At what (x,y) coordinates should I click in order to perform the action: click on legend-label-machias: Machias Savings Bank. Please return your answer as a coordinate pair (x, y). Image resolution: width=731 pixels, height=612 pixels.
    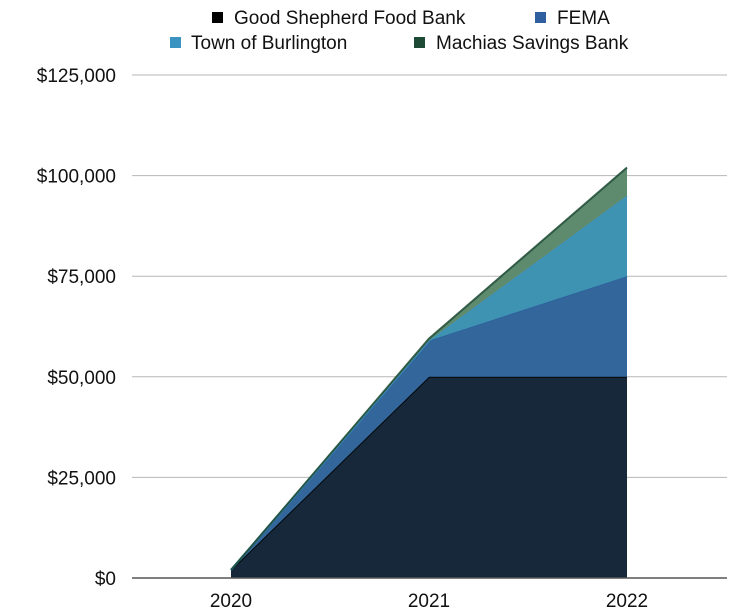
    Looking at the image, I should click on (532, 43).